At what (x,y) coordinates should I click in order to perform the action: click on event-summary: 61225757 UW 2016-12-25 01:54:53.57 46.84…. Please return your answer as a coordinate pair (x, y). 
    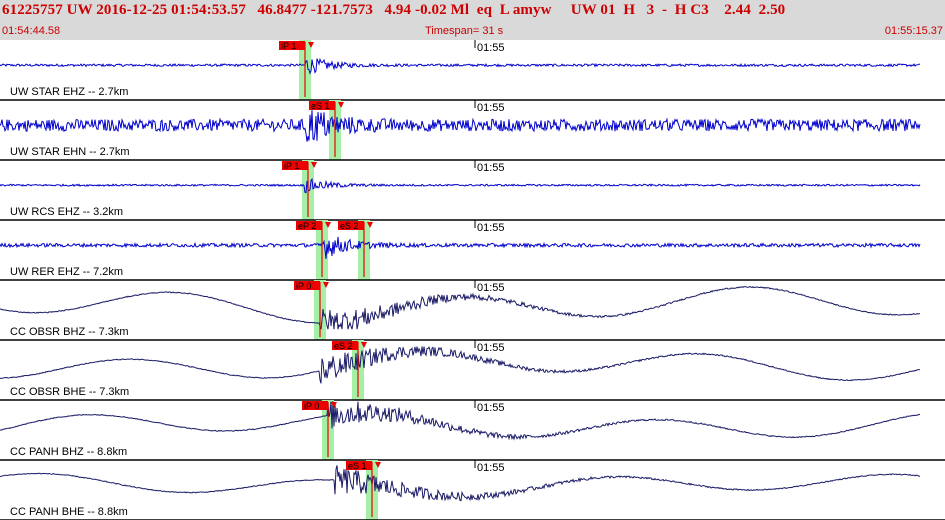
    Looking at the image, I should click on (394, 10).